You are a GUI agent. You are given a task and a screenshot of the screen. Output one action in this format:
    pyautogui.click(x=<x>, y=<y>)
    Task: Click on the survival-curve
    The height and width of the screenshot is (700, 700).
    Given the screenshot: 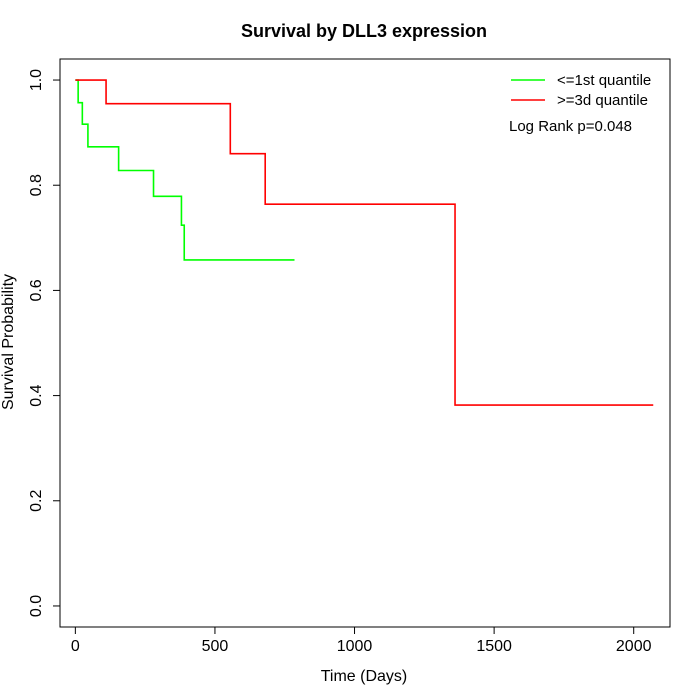 What is the action you would take?
    pyautogui.click(x=185, y=170)
    